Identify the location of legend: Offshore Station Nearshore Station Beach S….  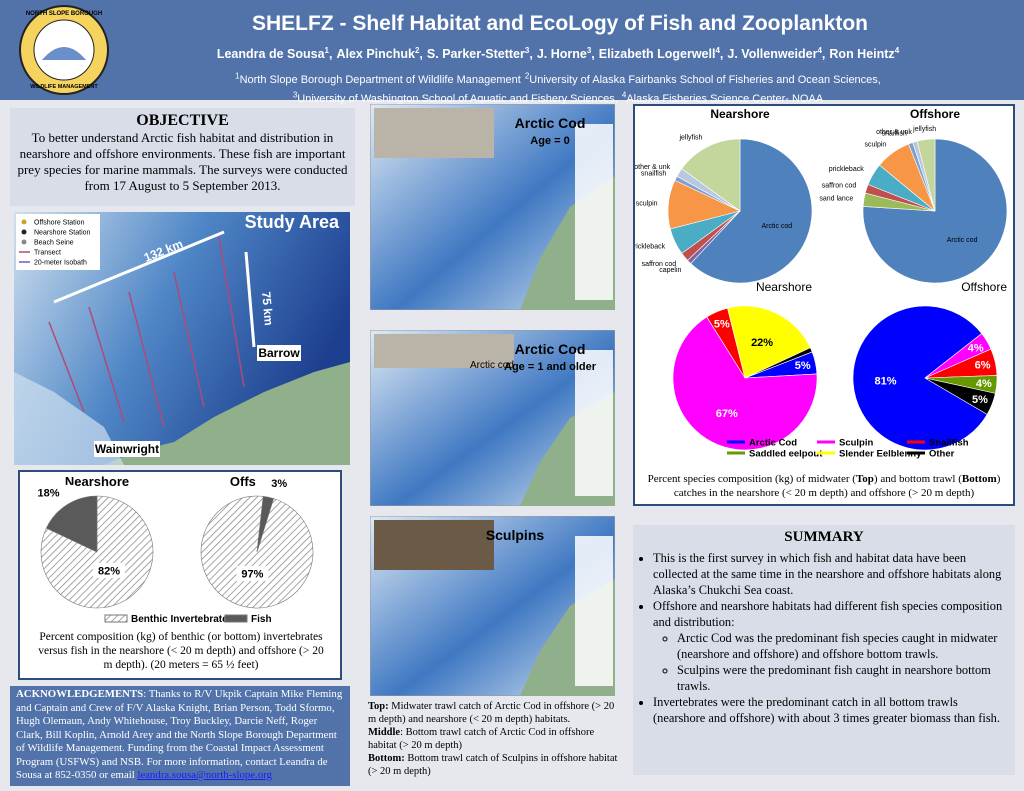
(55, 243).